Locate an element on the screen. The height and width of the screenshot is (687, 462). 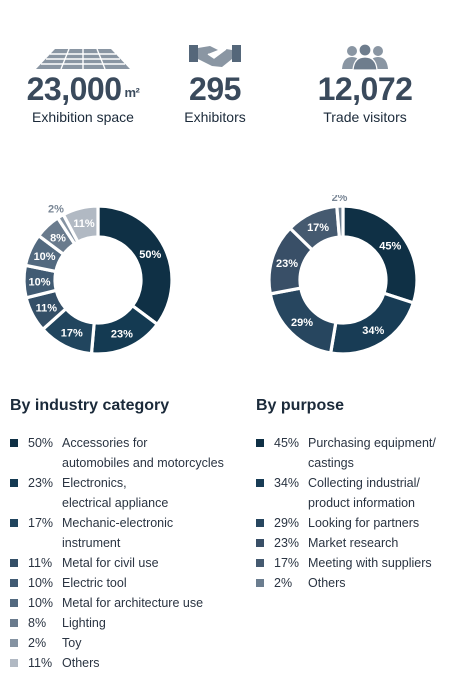
legend-value: 29% is located at coordinates (287, 523).